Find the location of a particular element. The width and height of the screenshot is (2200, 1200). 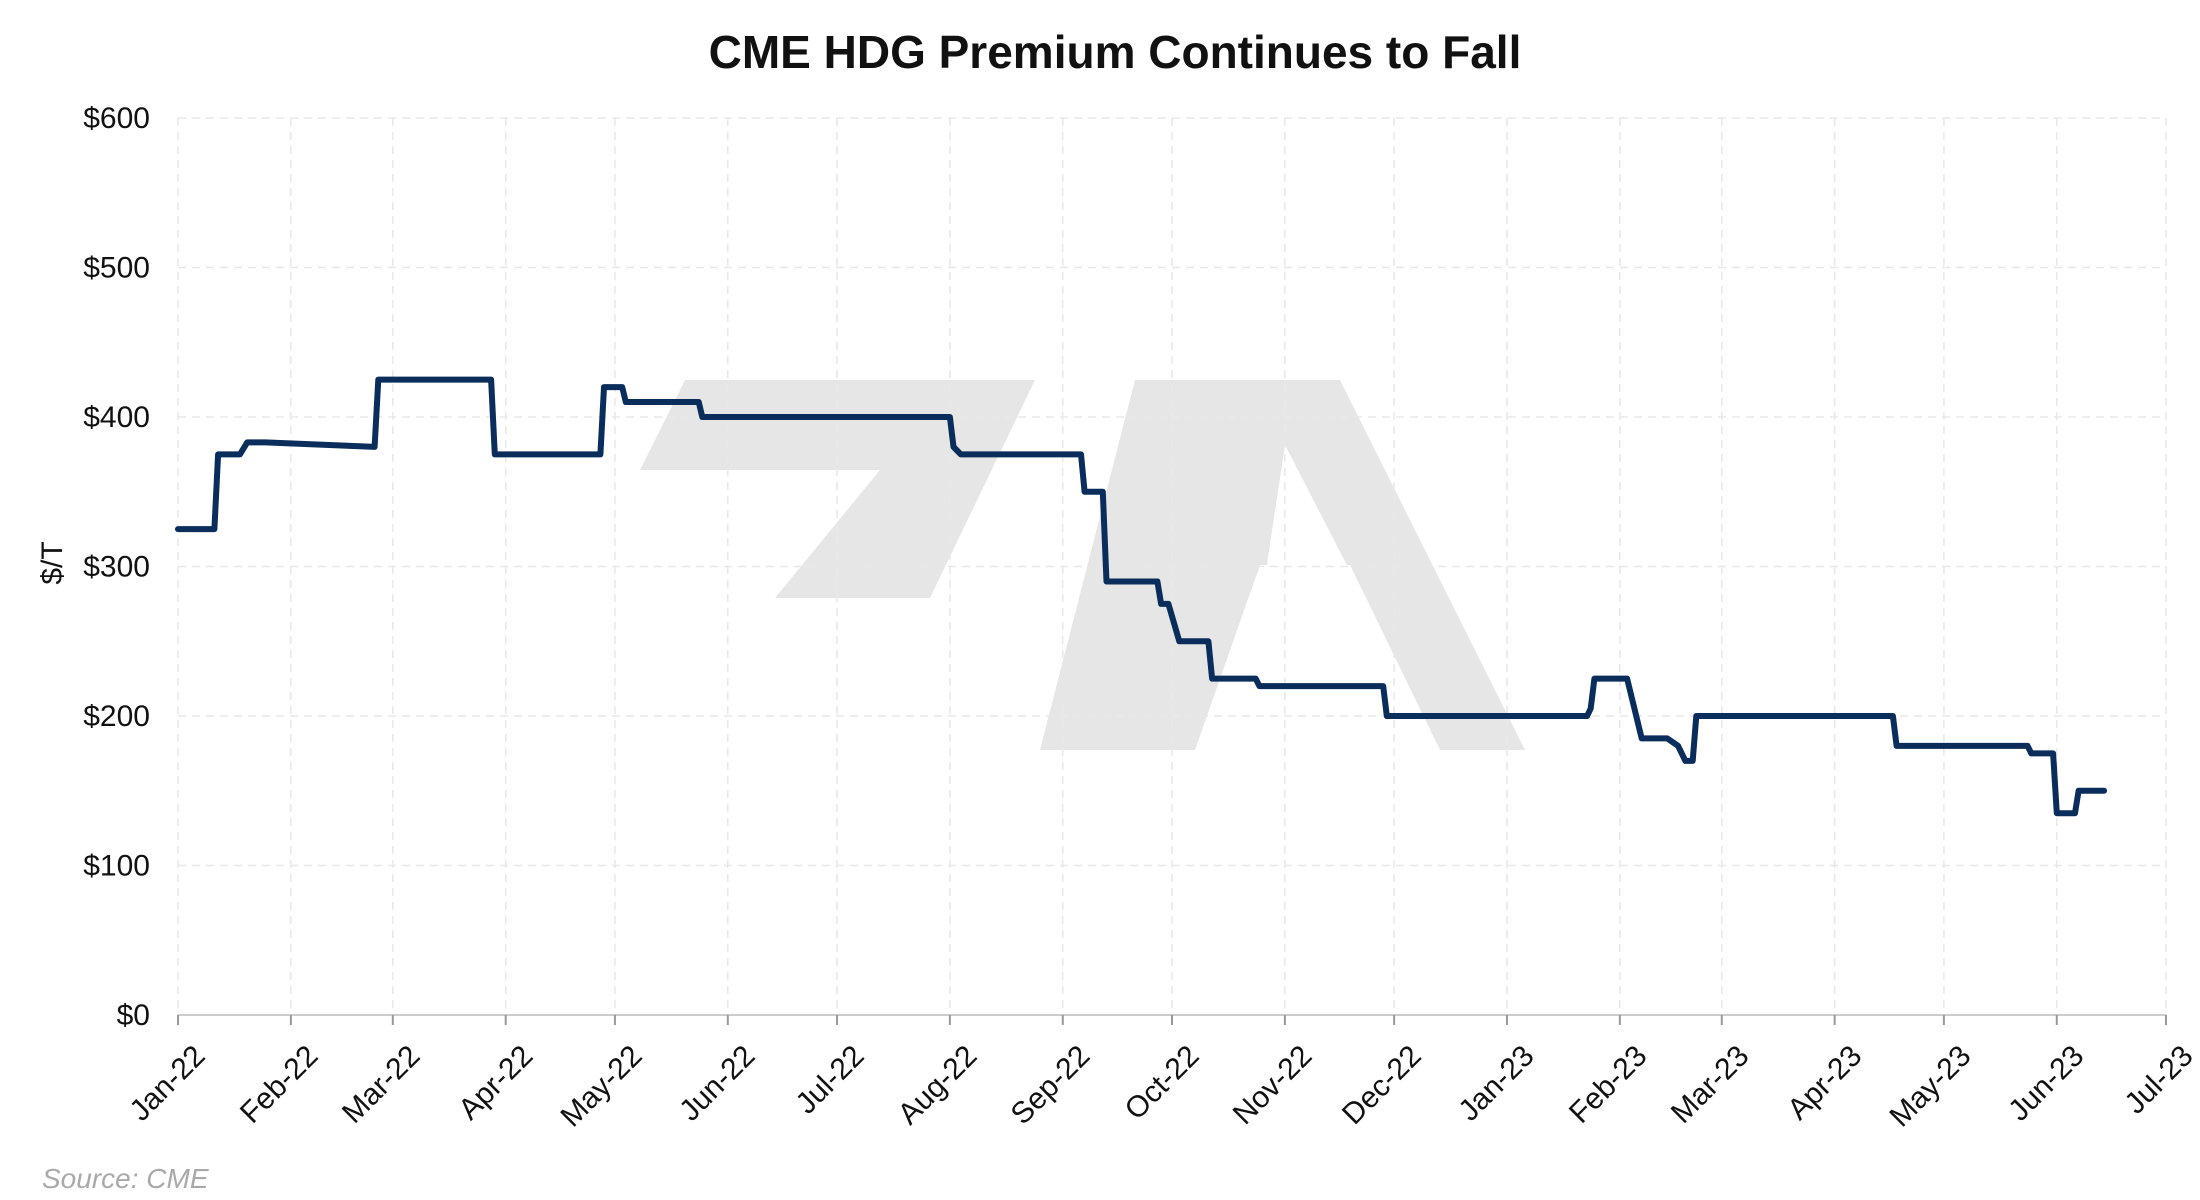

y-axis-label: $/T is located at coordinates (52, 562).